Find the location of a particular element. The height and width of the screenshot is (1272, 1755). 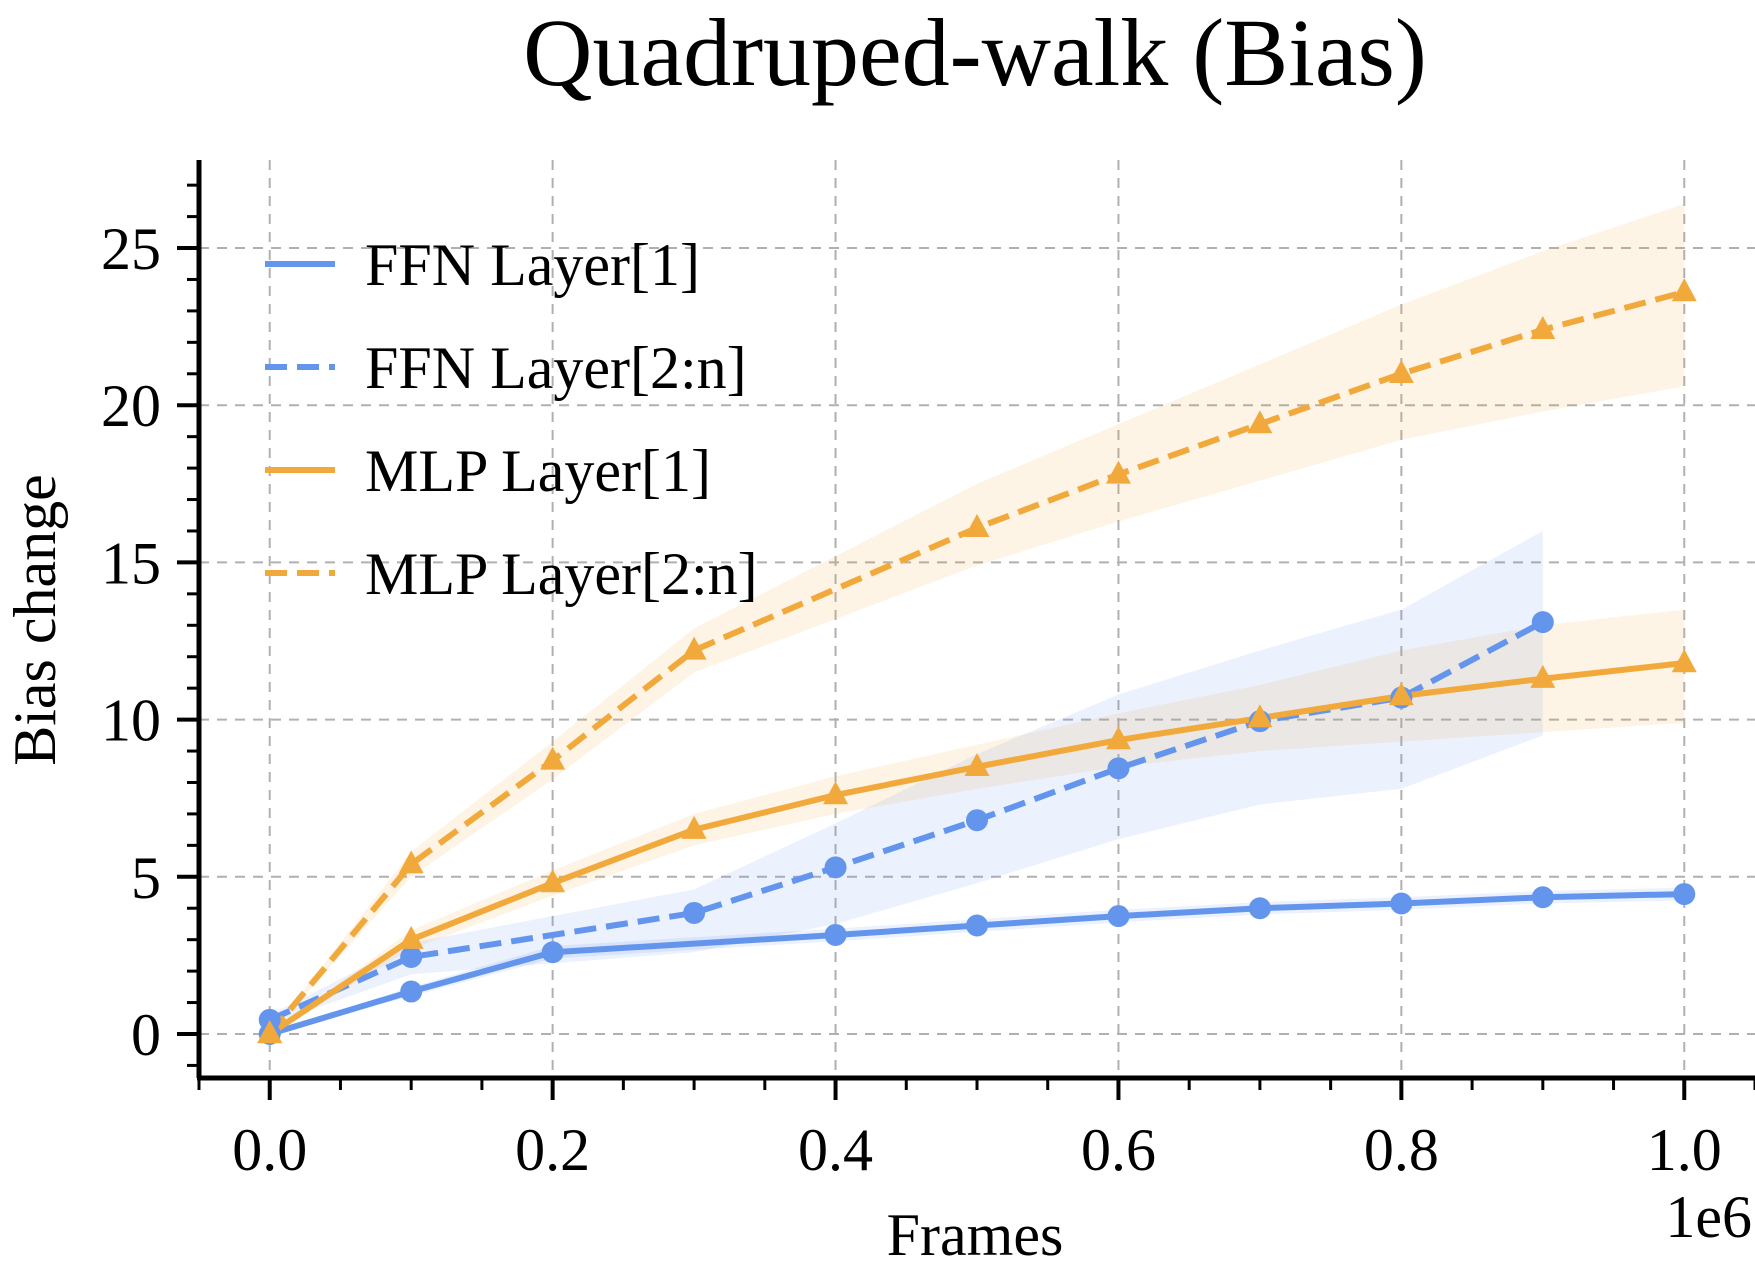

chart-title: Quadruped-walk (Bias) is located at coordinates (975, 53).